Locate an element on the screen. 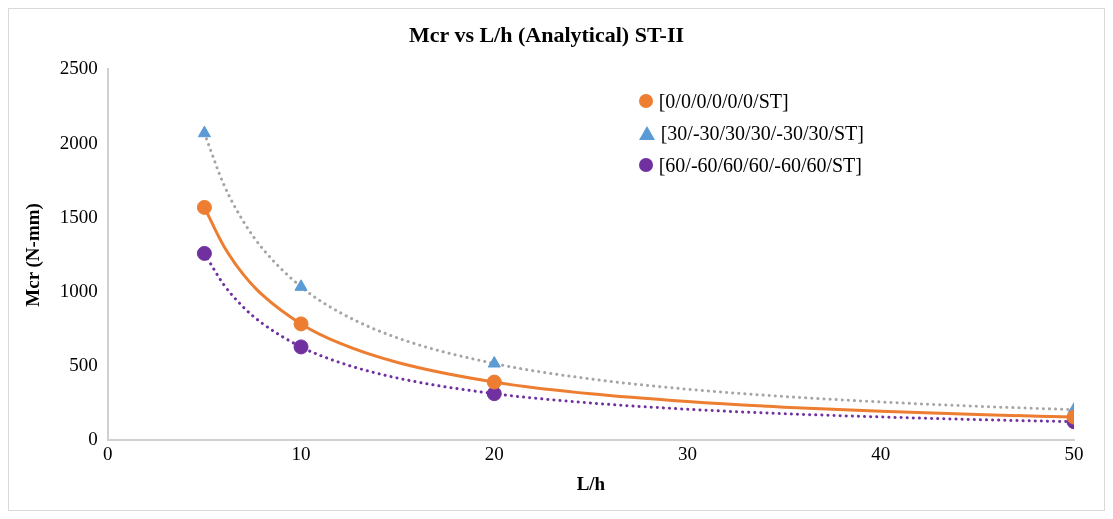 The image size is (1113, 519). chart-title: Mcr vs L/h (Analytical) ST-II is located at coordinates (546, 34).